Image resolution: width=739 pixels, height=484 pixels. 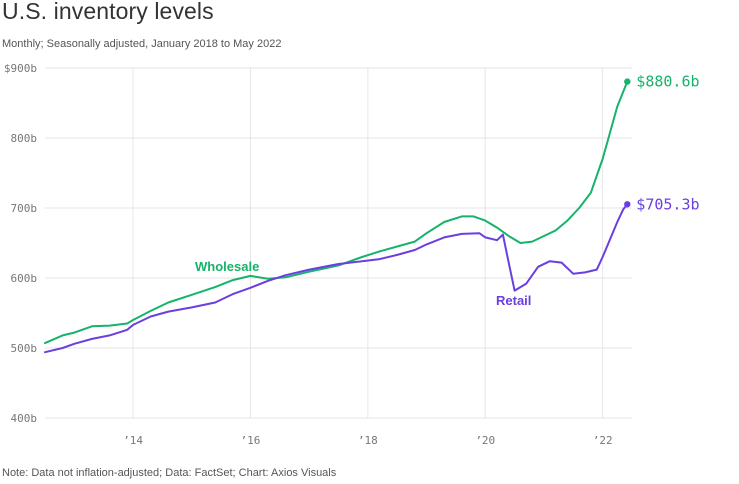 What do you see at coordinates (227, 266) in the screenshot?
I see `series-name-label-wholesale: Wholesale` at bounding box center [227, 266].